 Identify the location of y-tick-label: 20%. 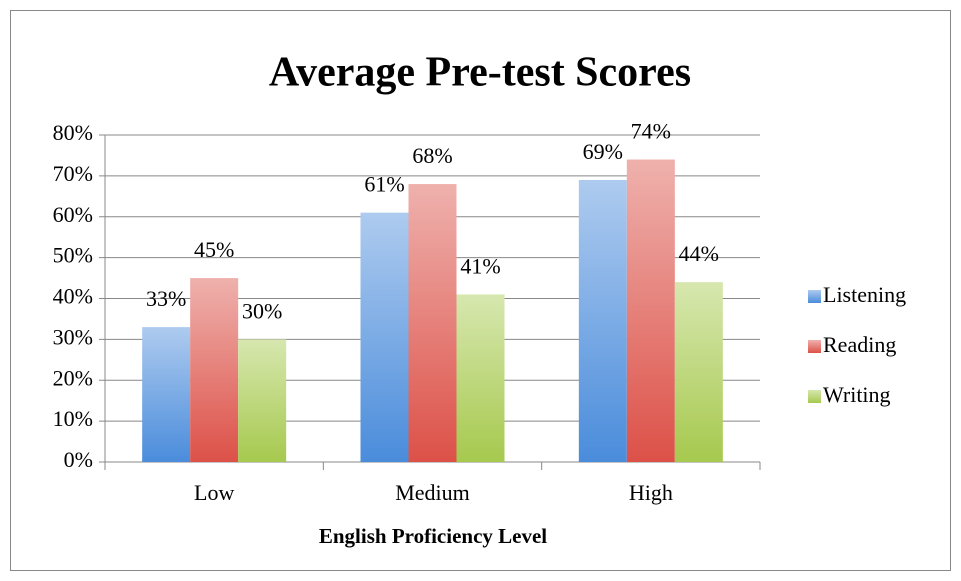
(73, 377).